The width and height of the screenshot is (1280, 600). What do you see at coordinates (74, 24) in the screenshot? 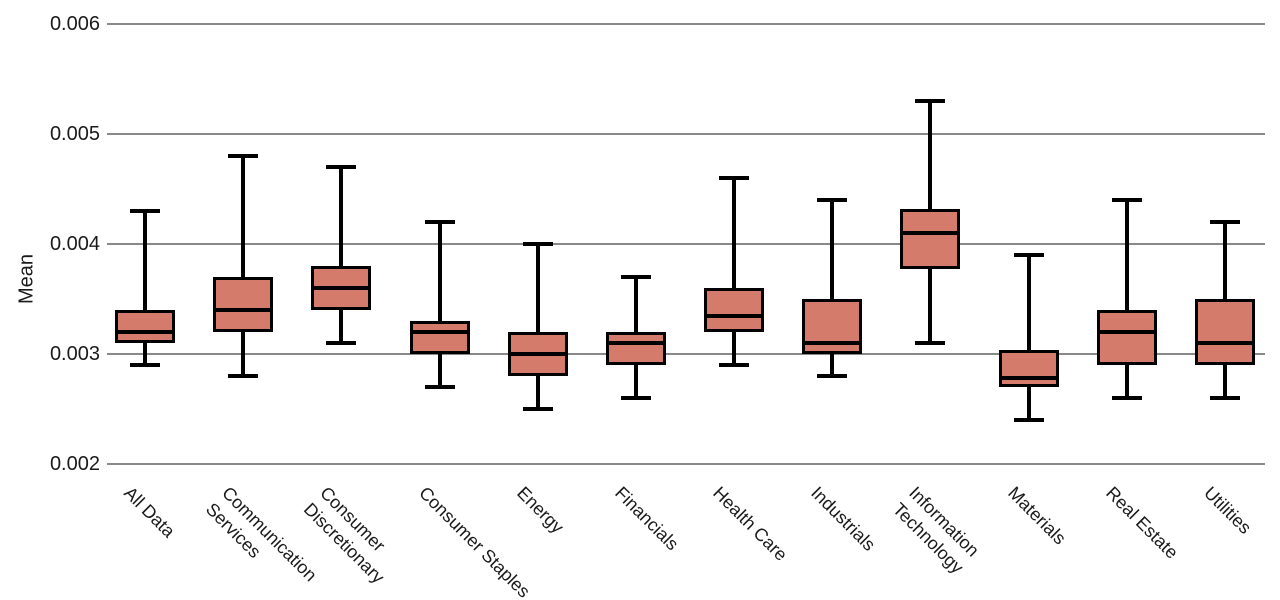
I see `y-tick-label: 0.006` at bounding box center [74, 24].